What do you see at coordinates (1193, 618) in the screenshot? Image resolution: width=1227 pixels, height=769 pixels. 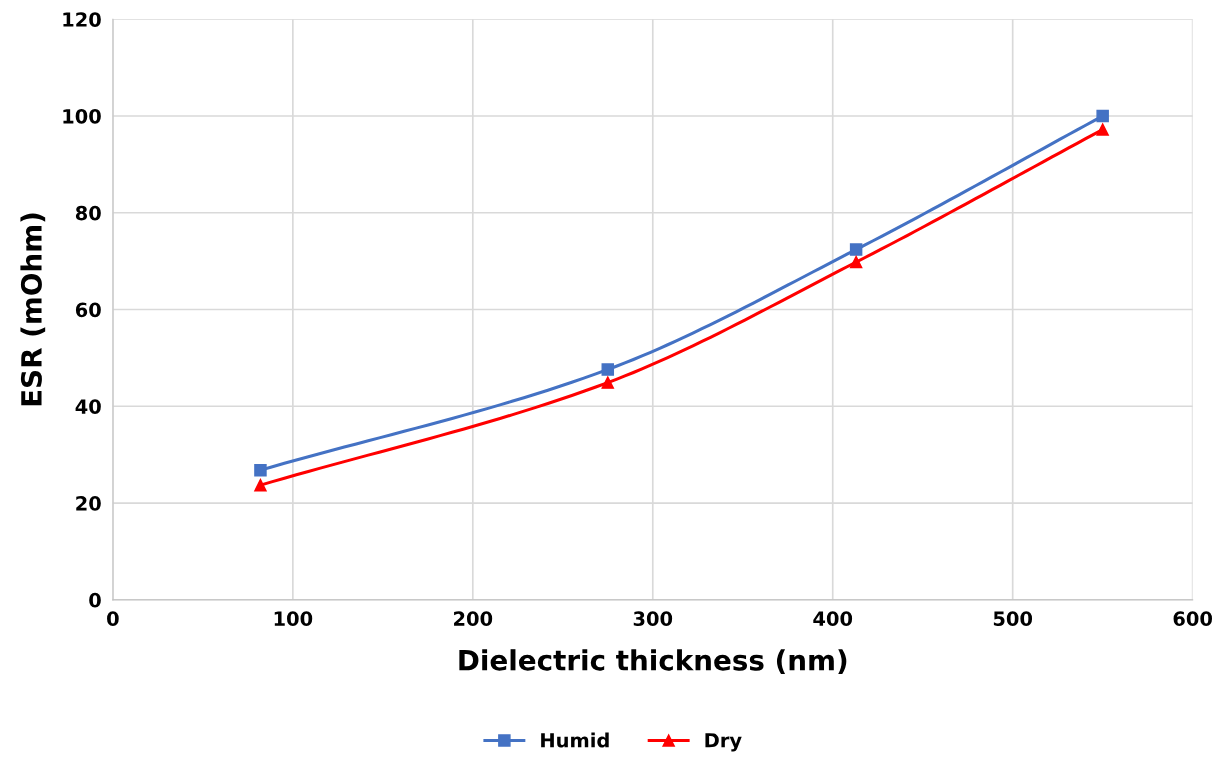 I see `x-tick-label: 600` at bounding box center [1193, 618].